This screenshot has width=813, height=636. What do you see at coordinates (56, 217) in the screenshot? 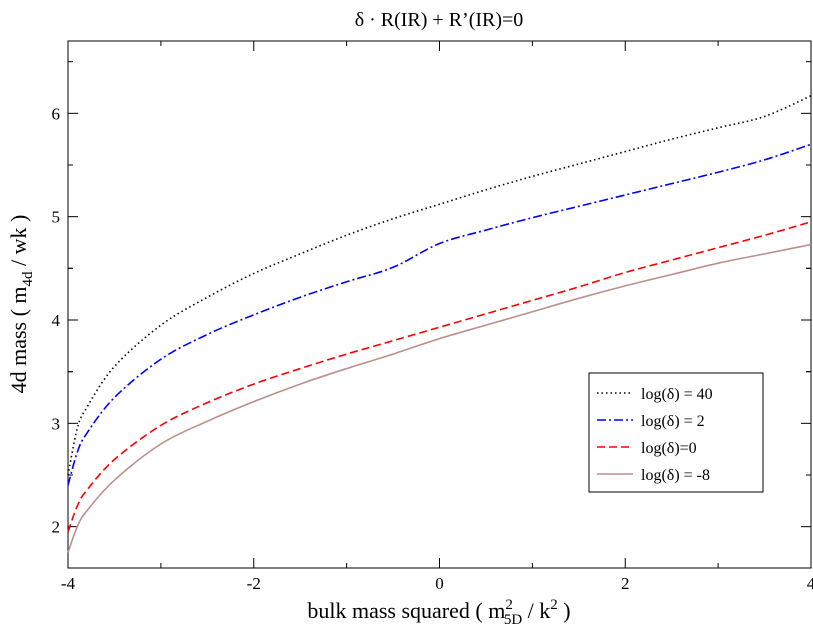
I see `y-tick-label: 5` at bounding box center [56, 217].